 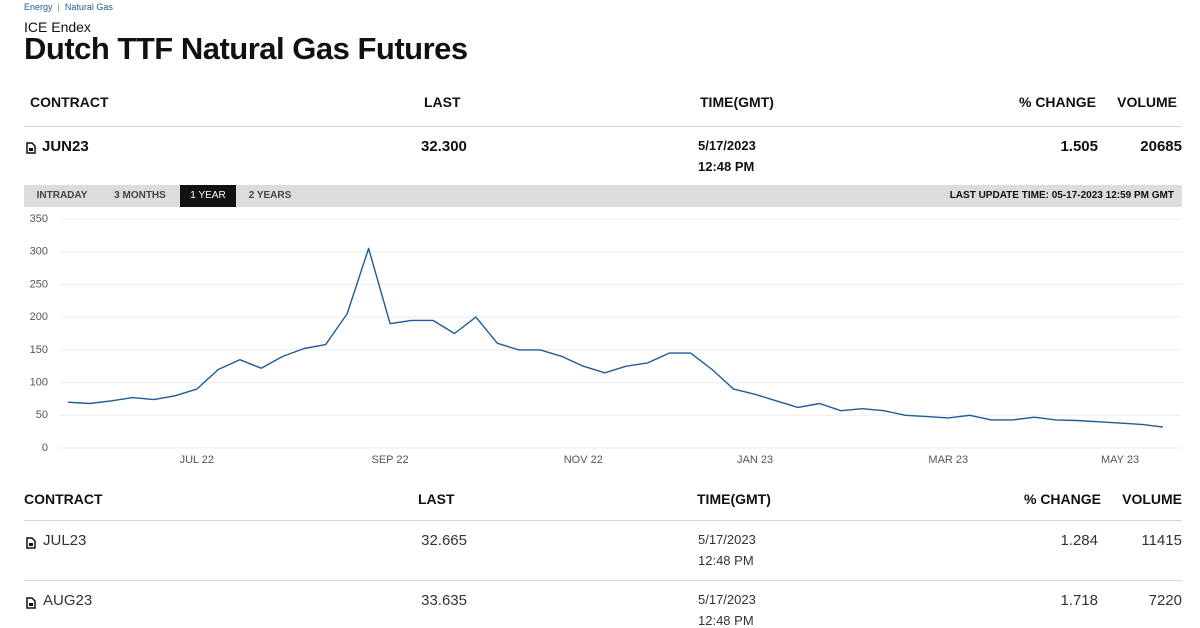 I want to click on contract-link: JUN23, so click(x=65, y=146).